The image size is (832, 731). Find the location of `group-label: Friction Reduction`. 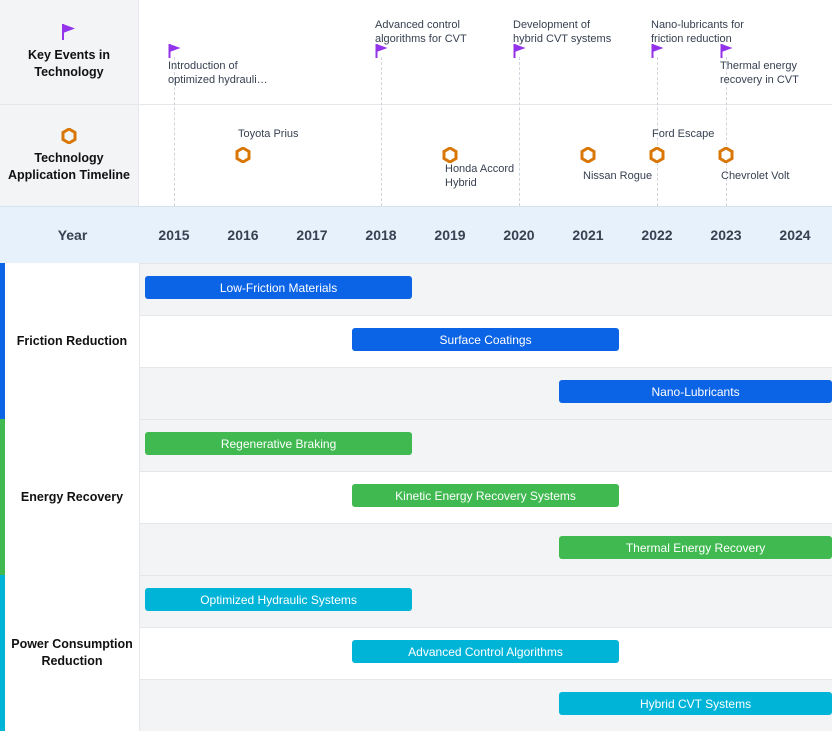

group-label: Friction Reduction is located at coordinates (72, 341).